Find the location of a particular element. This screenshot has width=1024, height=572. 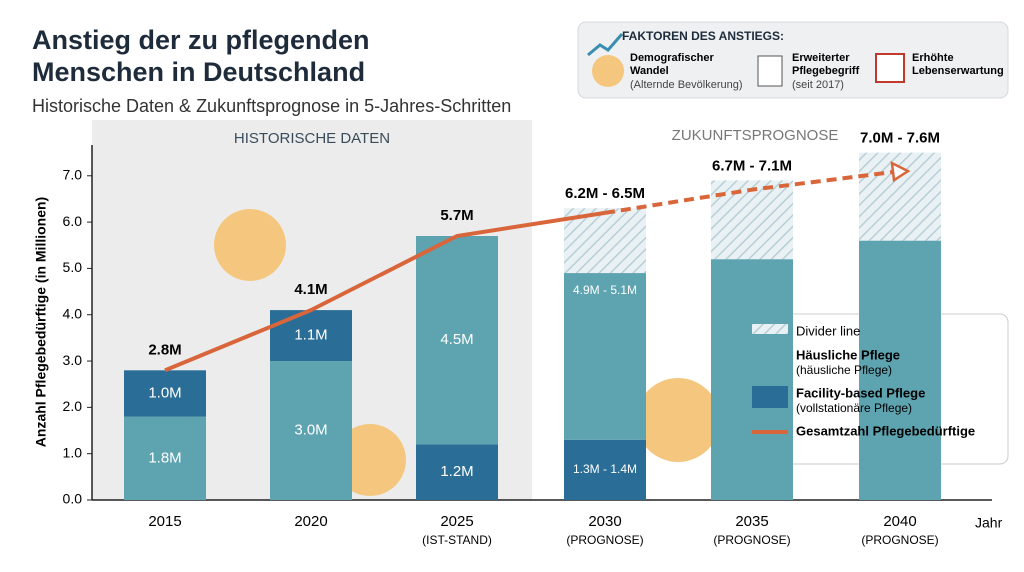

x-tick-label: 2030 is located at coordinates (604, 521).